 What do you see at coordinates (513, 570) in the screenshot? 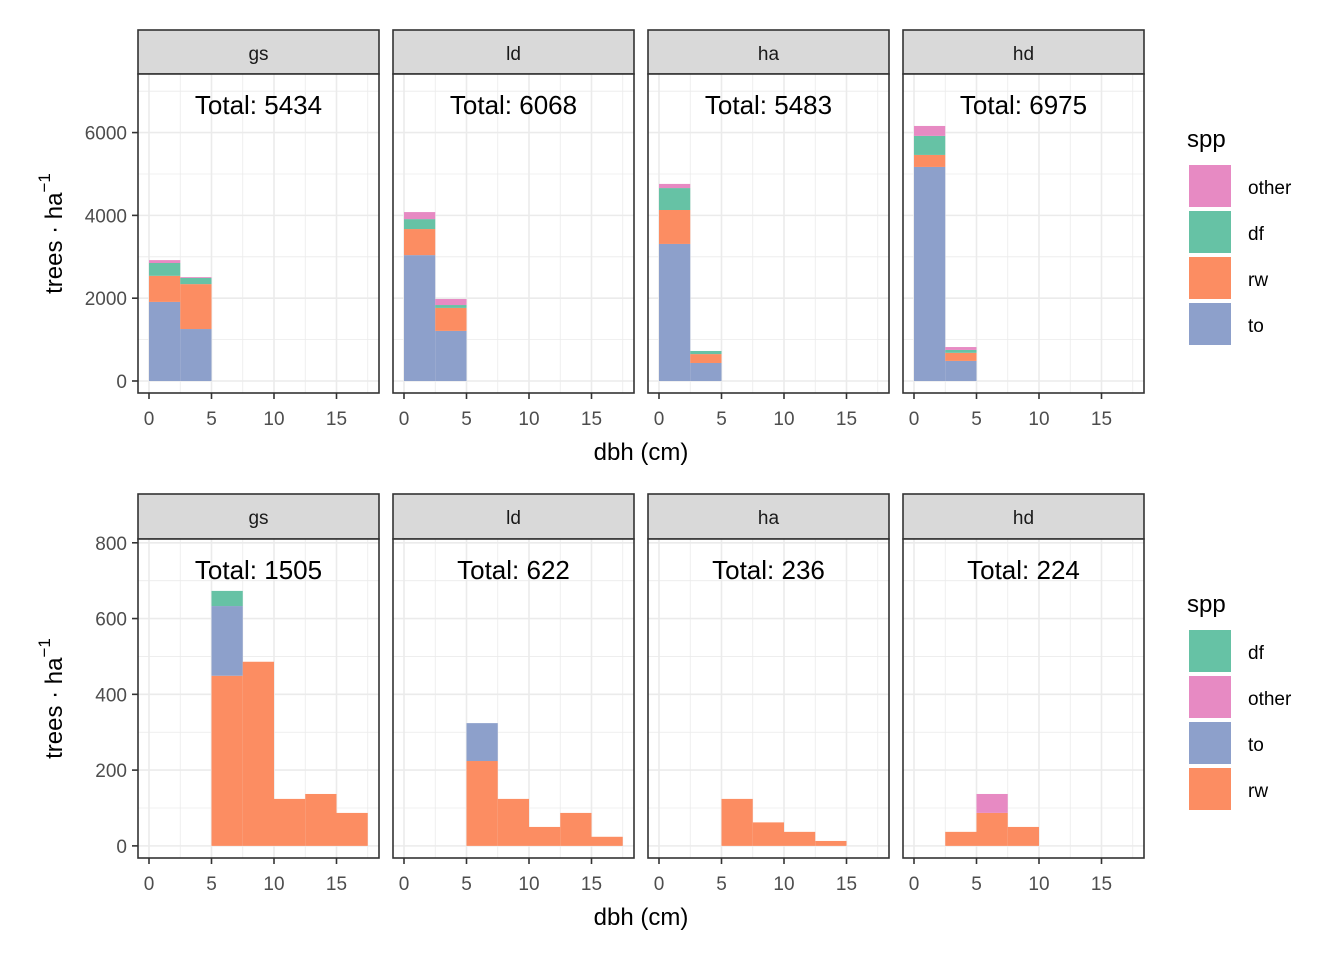
I see `total-label: Total: 622` at bounding box center [513, 570].